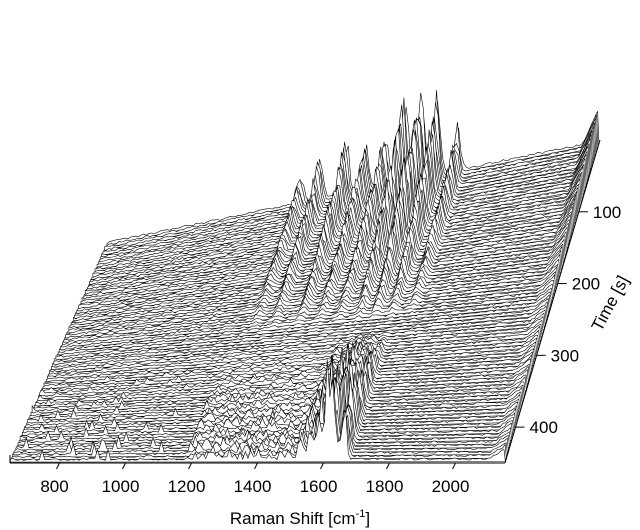 Image resolution: width=640 pixels, height=530 pixels. What do you see at coordinates (319, 486) in the screenshot?
I see `x-tick-label: 1600` at bounding box center [319, 486].